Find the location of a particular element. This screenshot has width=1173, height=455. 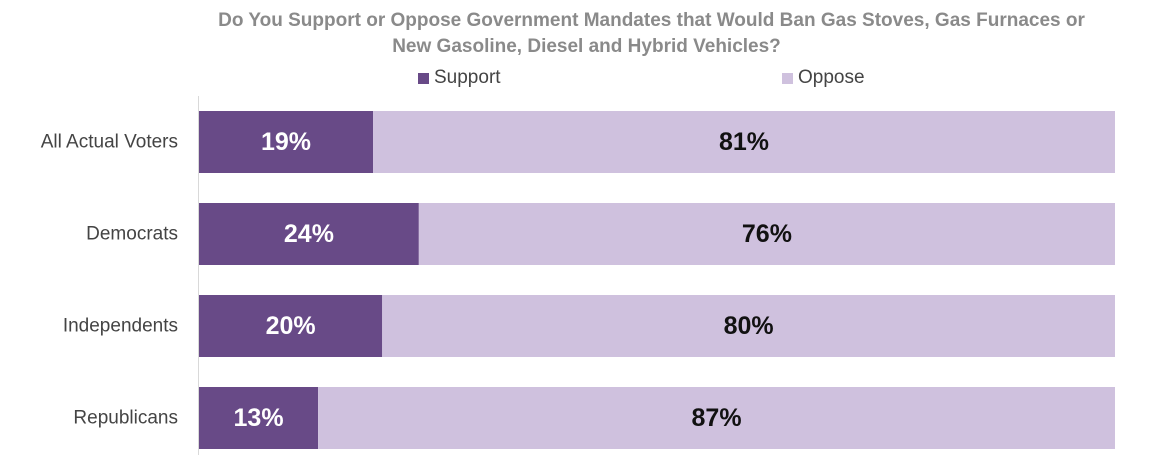

bar-oppose-independents is located at coordinates (748, 326).